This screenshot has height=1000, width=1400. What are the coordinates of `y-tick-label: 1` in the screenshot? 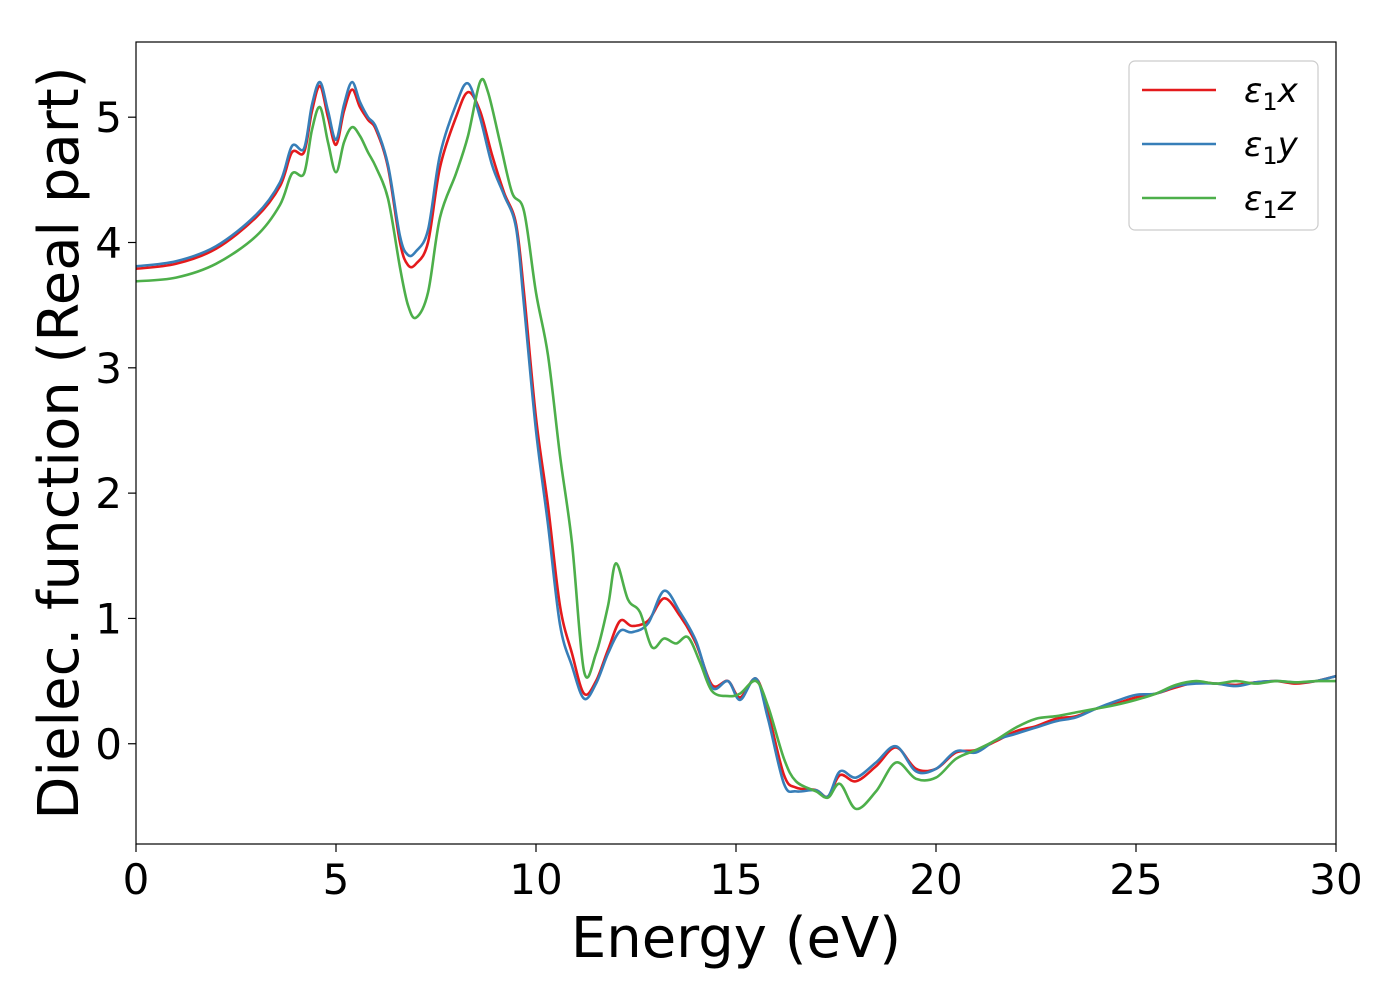 It's located at (108, 618).